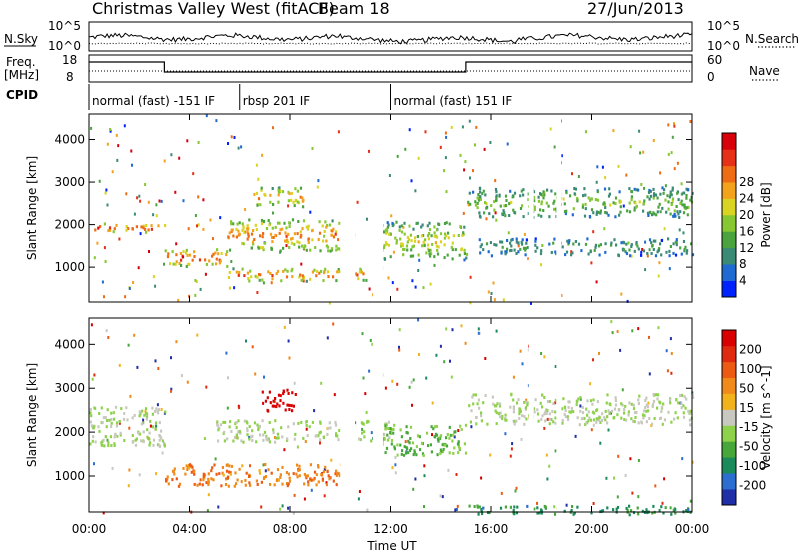 This screenshot has height=554, width=800. Describe the element at coordinates (32, 415) in the screenshot. I see `y-axis-label: Slant Range [km]` at that location.